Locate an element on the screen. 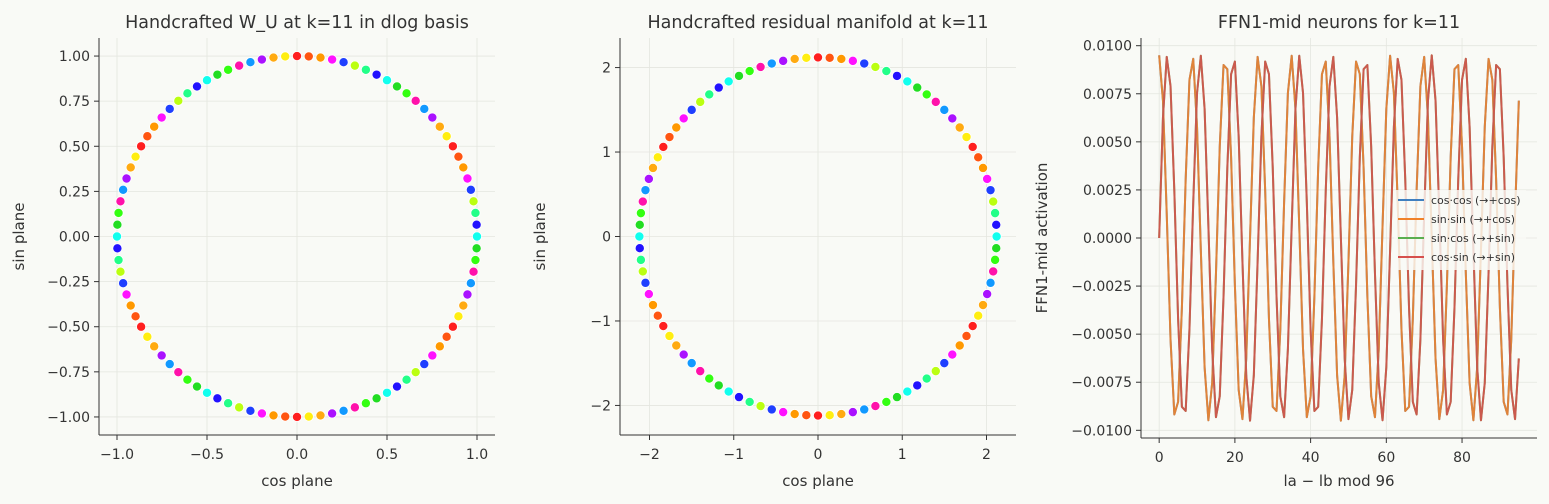 This screenshot has height=504, width=1549. y-tick-label: 0 is located at coordinates (606, 238).